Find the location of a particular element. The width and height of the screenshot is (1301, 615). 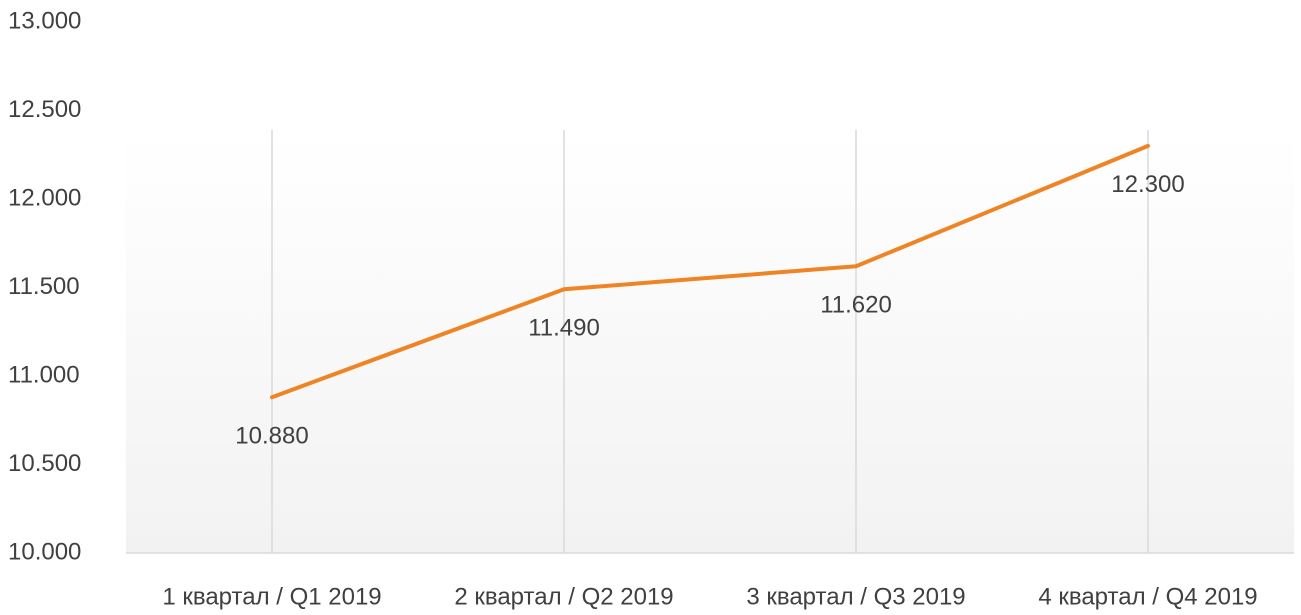

y-tick-label: 10.500 is located at coordinates (44, 463).